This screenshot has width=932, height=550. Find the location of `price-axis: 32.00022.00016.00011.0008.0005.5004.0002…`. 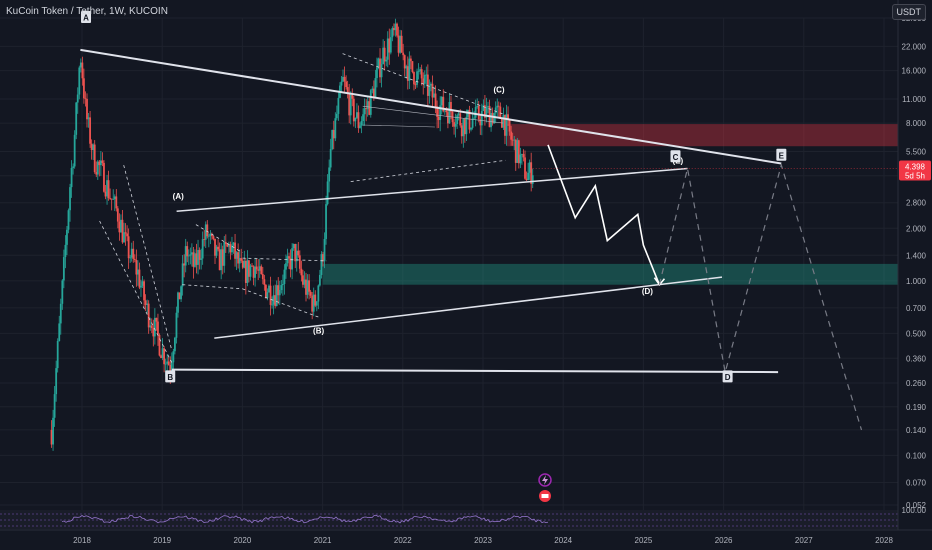

price-axis: 32.00022.00016.00011.0008.0005.5004.0002… is located at coordinates (912, 265).